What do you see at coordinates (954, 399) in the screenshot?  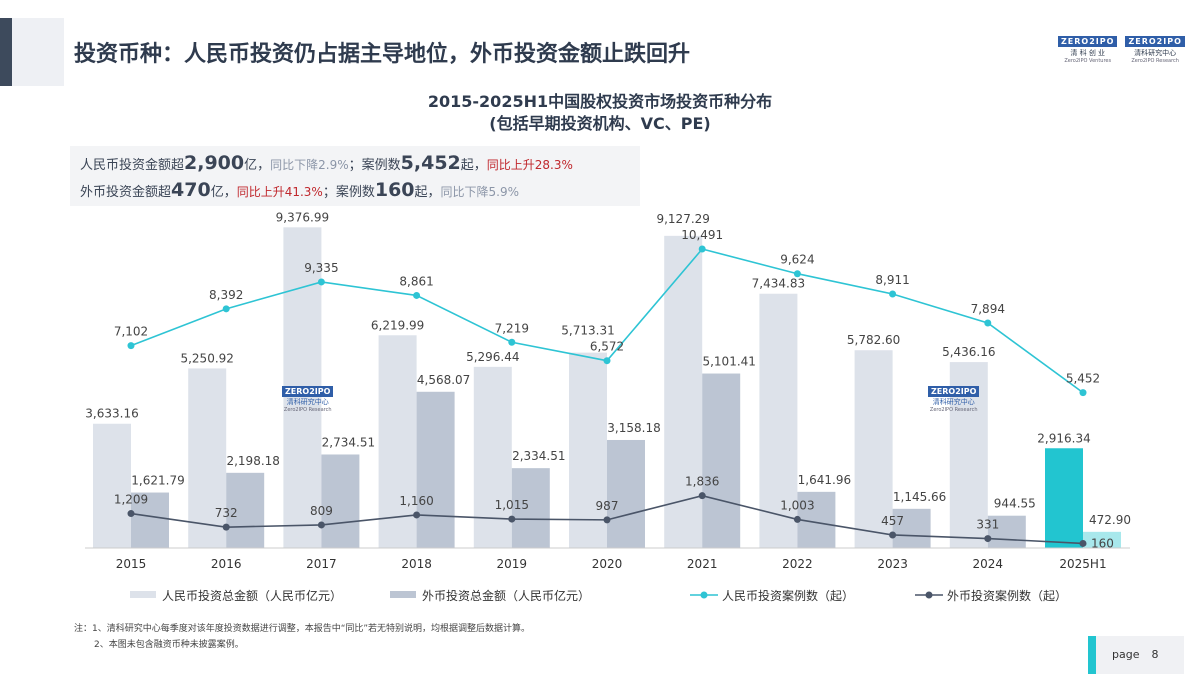 I see `watermark-logo: ZERO2IPO 清科研究中心 Zero2IPO Research` at bounding box center [954, 399].